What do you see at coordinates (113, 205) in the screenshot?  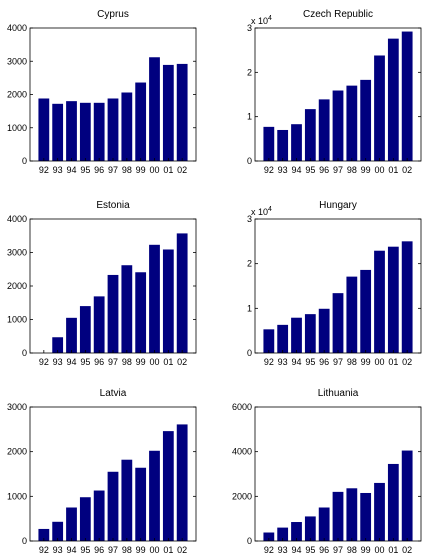 I see `chart-title: Estonia` at bounding box center [113, 205].